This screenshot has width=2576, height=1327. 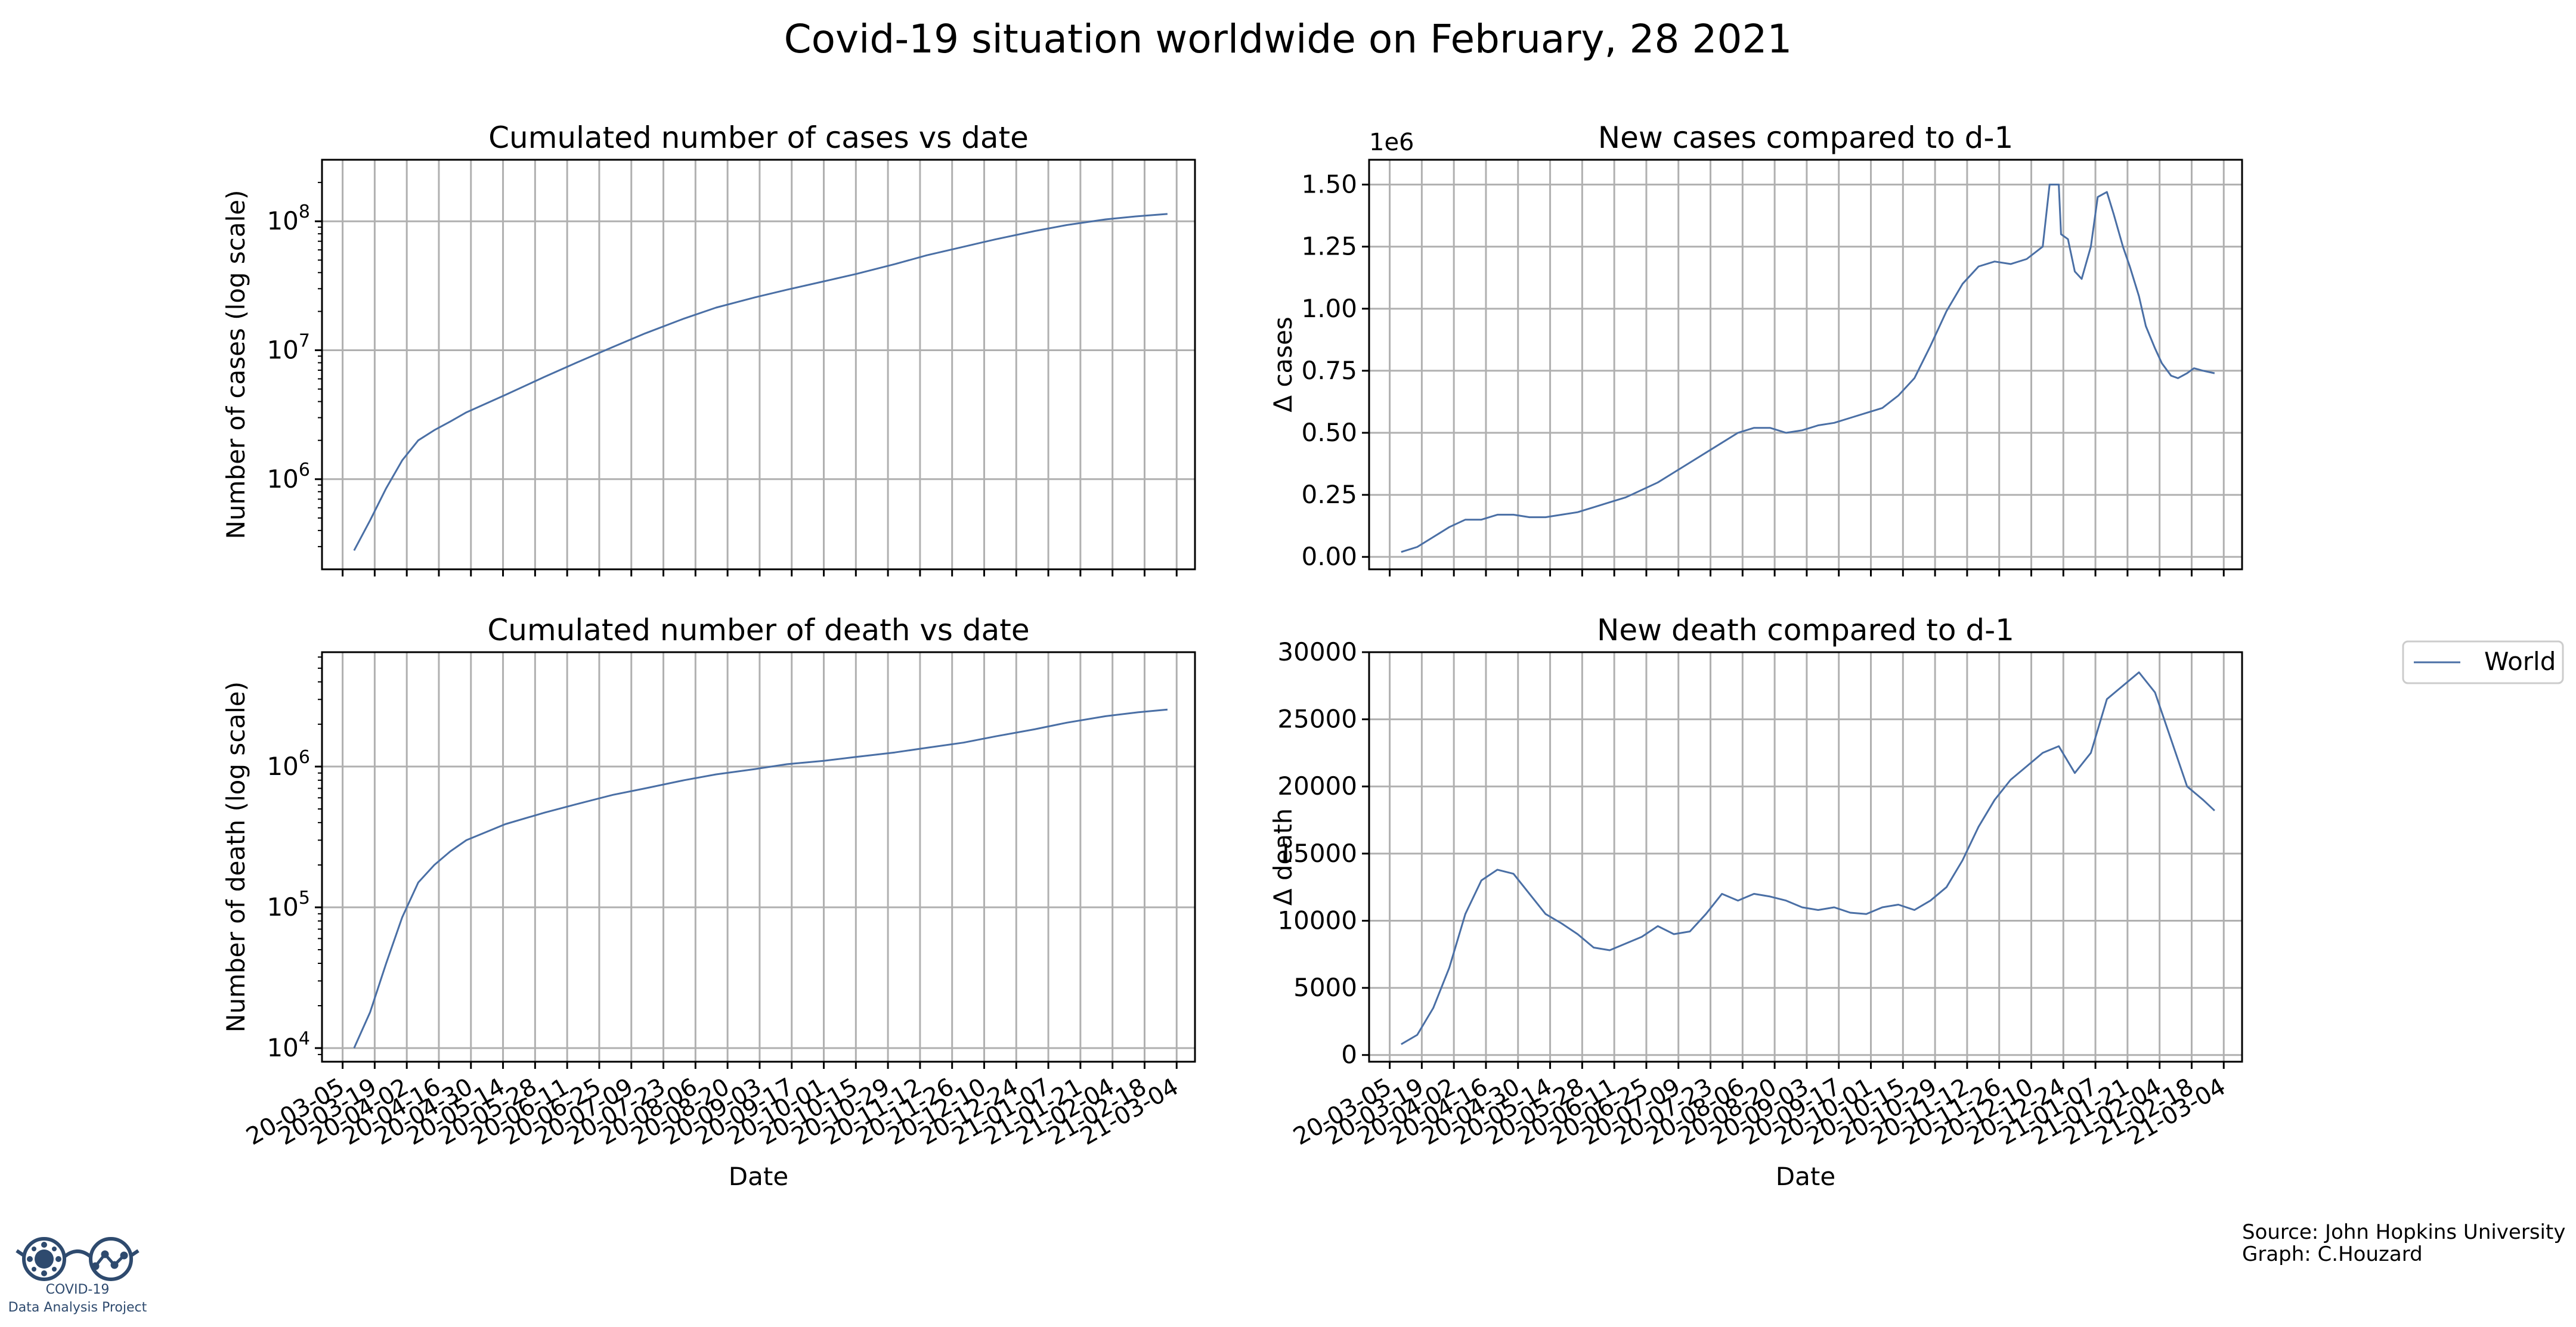 I want to click on panel-title: New death compared to d-1, so click(x=1806, y=630).